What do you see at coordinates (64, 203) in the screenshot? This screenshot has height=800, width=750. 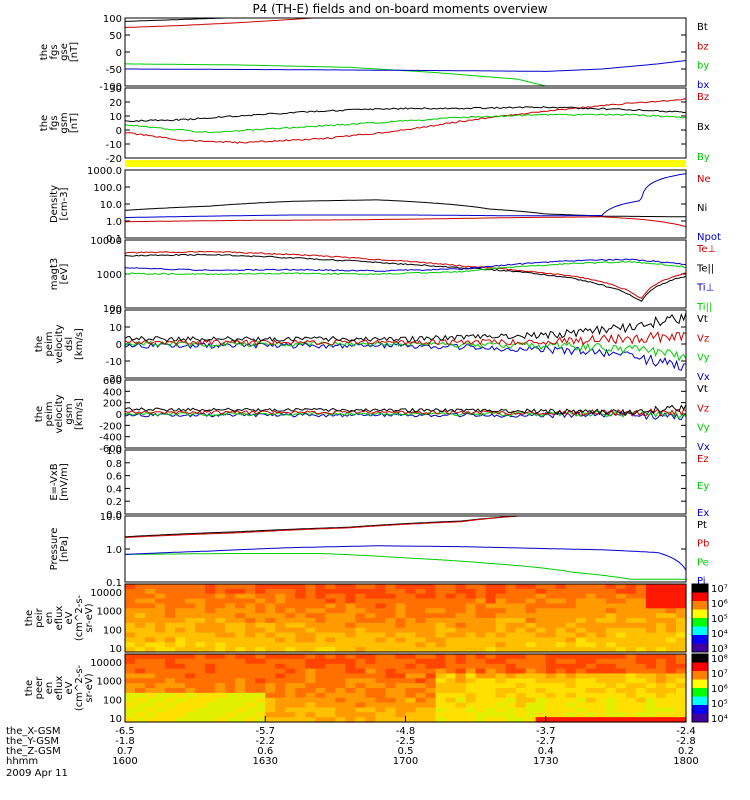 I see `y-axis-label: [cm-3]` at bounding box center [64, 203].